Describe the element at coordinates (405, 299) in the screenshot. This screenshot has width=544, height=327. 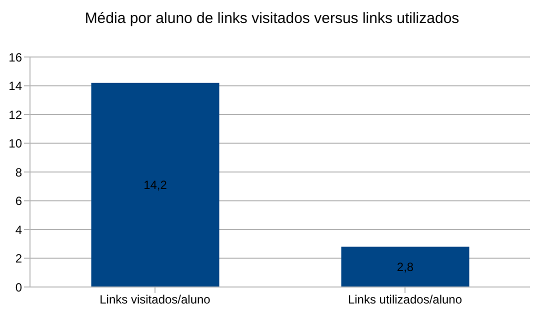
I see `x-tick-label: Links utilizados/aluno` at that location.